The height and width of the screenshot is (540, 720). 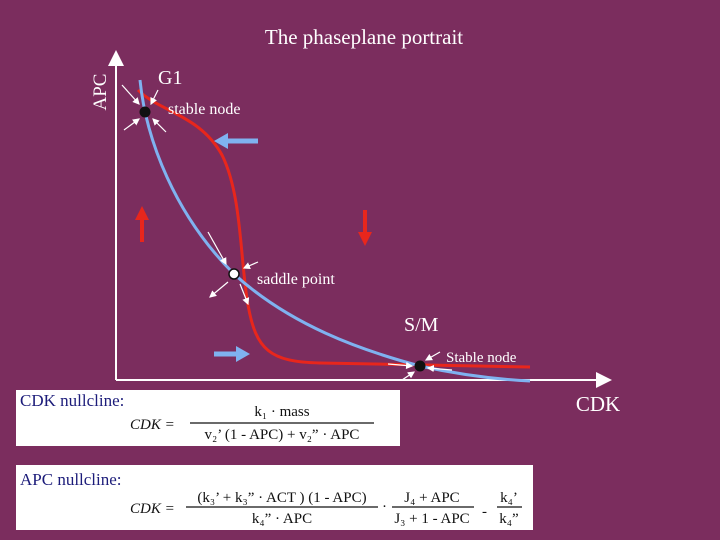 What do you see at coordinates (484, 512) in the screenshot?
I see `formula-operator: -` at bounding box center [484, 512].